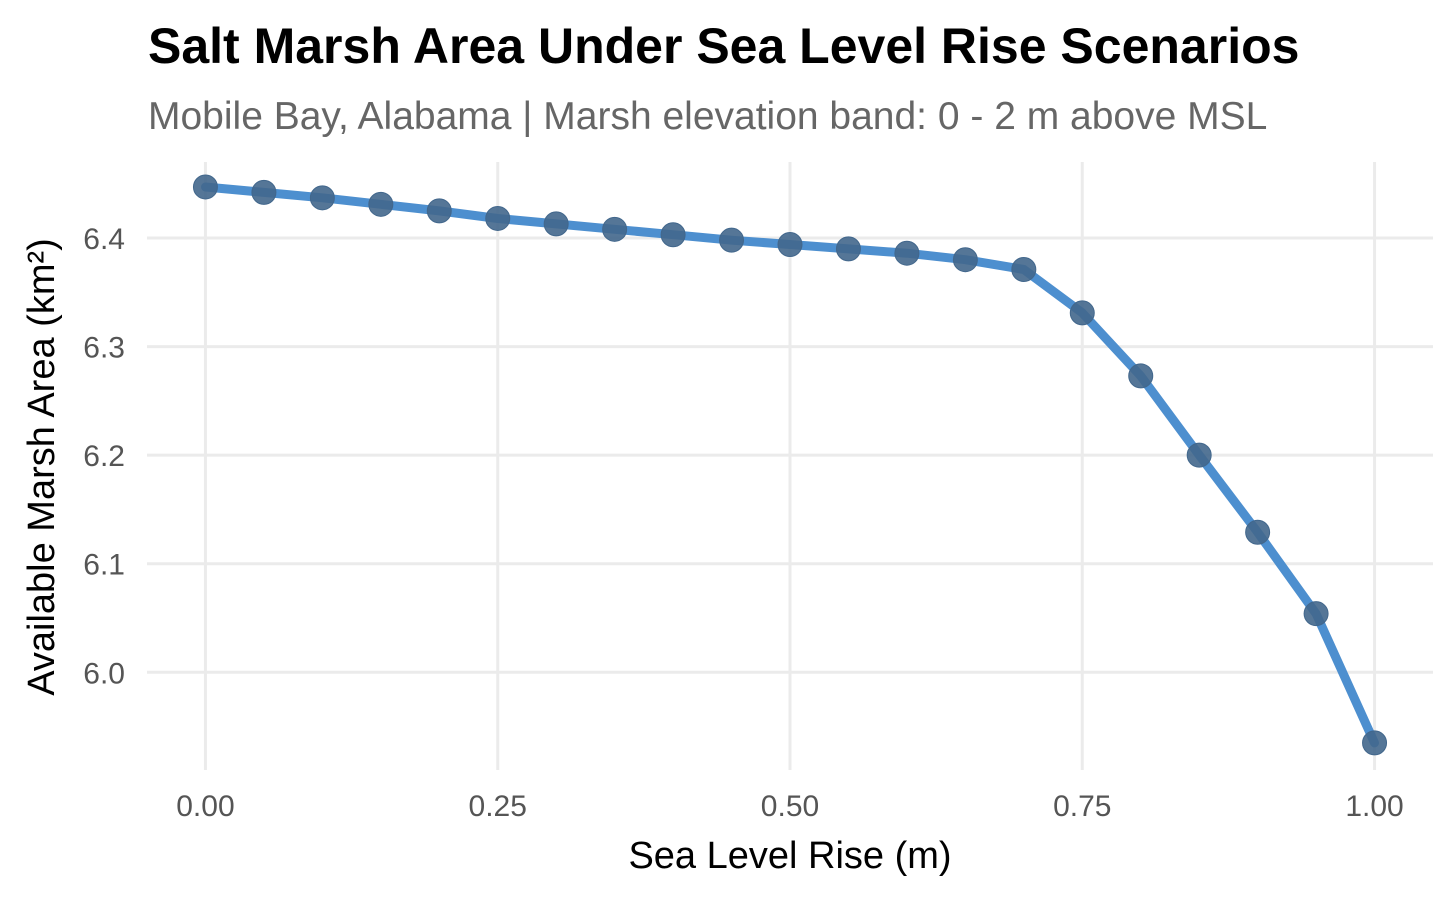 This screenshot has width=1456, height=900. I want to click on x-tick-label: 0.75, so click(1082, 806).